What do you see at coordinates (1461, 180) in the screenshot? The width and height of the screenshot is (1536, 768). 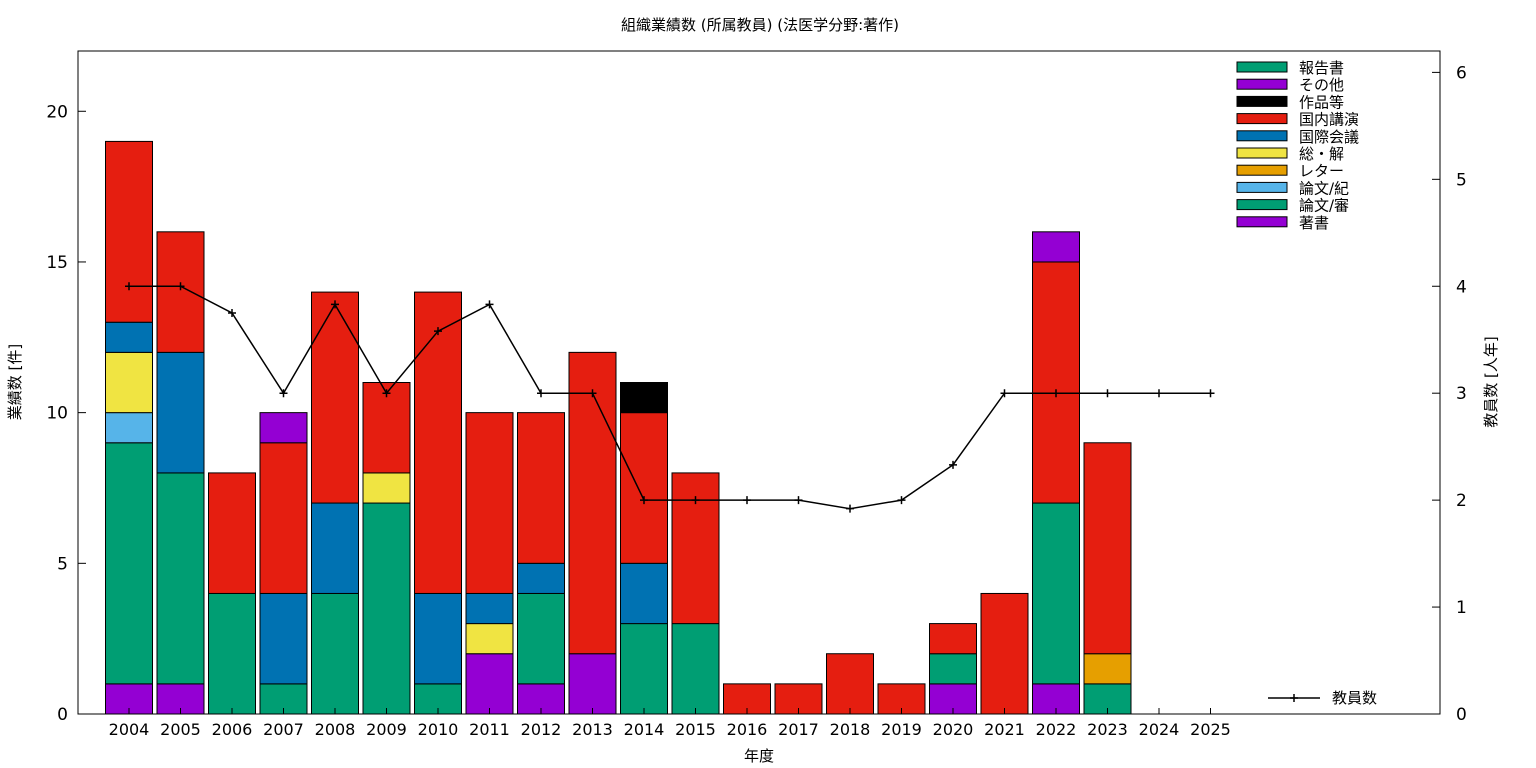 I see `y2-tick-label: 5` at bounding box center [1461, 180].